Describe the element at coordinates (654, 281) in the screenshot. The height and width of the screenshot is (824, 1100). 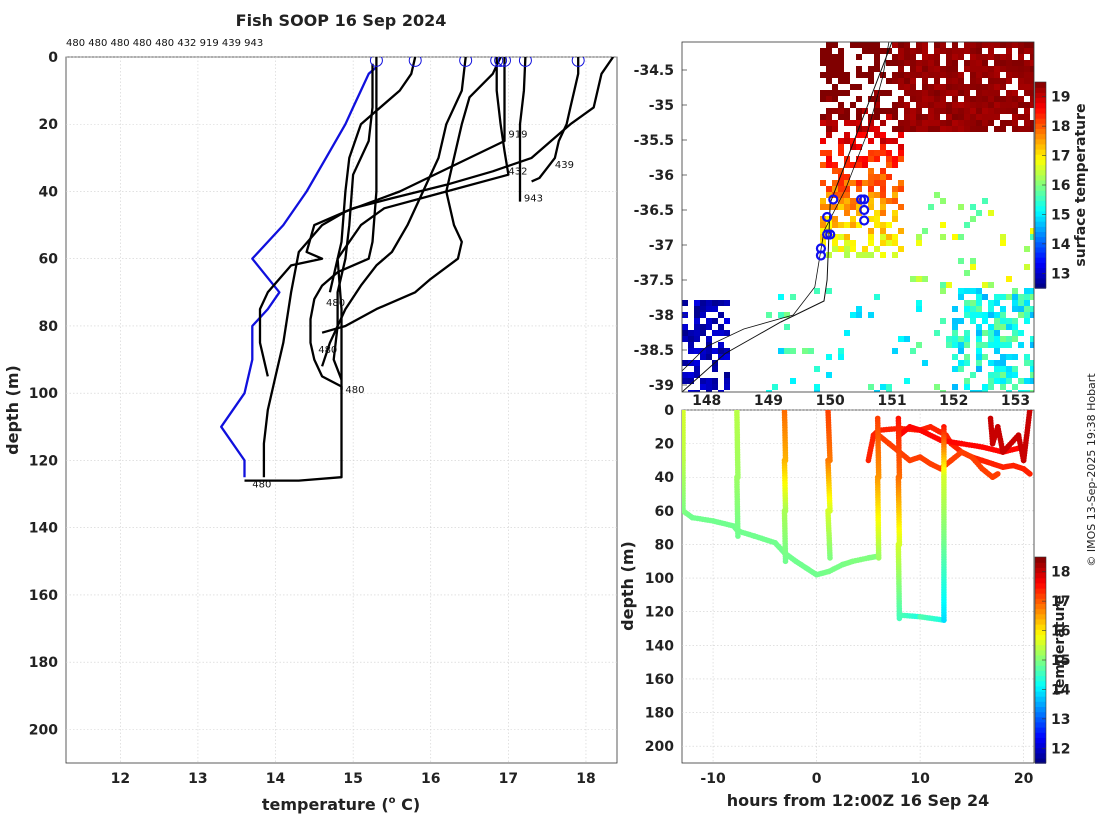
I see `map-lat-tick-label: -37.5` at that location.